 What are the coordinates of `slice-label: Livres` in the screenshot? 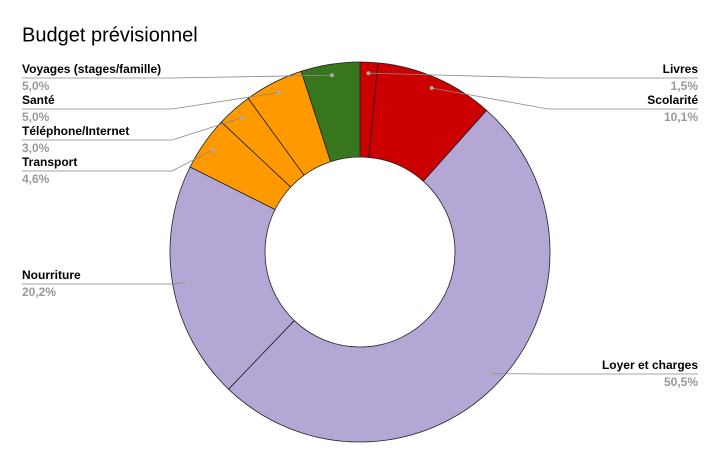 It's located at (681, 69).